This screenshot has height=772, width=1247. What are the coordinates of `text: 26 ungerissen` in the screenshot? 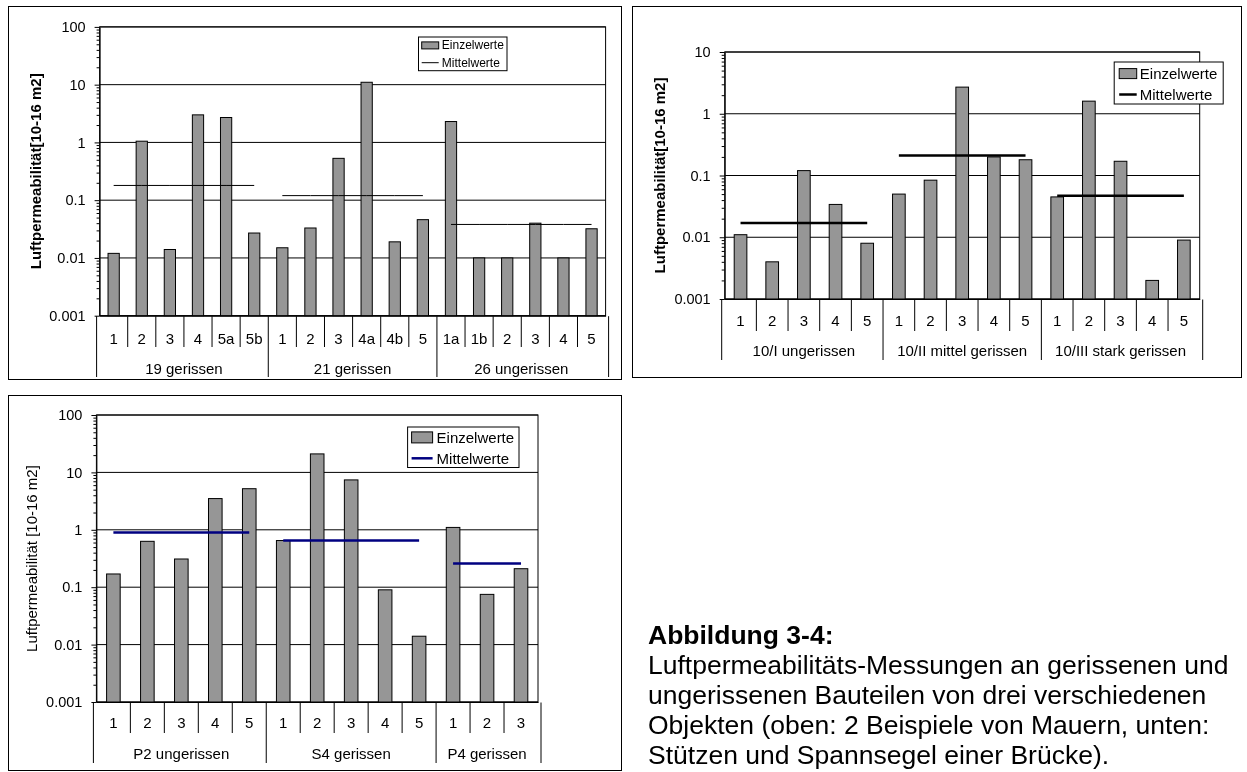 It's located at (521, 368).